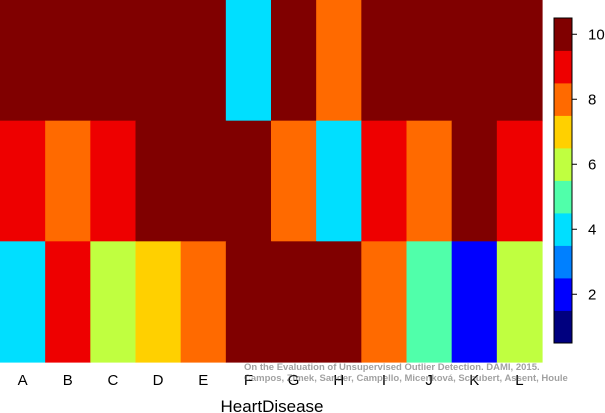 The width and height of the screenshot is (605, 413). I want to click on heatmap-cell-r2-L, so click(519, 181).